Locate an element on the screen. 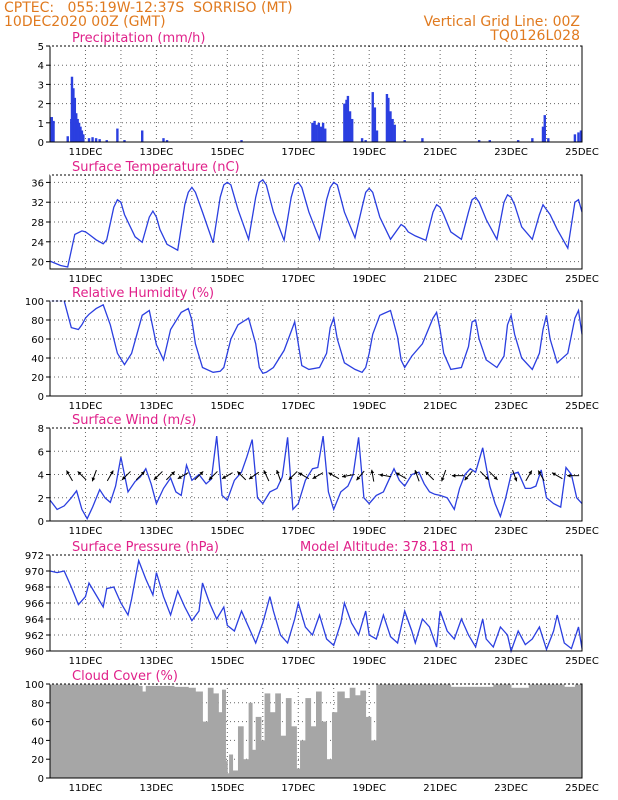  wind-xtick-label: 19DEC is located at coordinates (369, 531).